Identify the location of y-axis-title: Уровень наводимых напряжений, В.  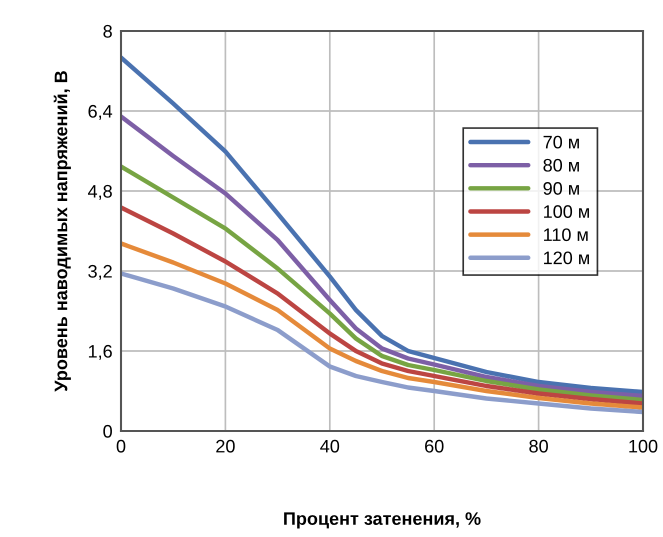
(62, 231).